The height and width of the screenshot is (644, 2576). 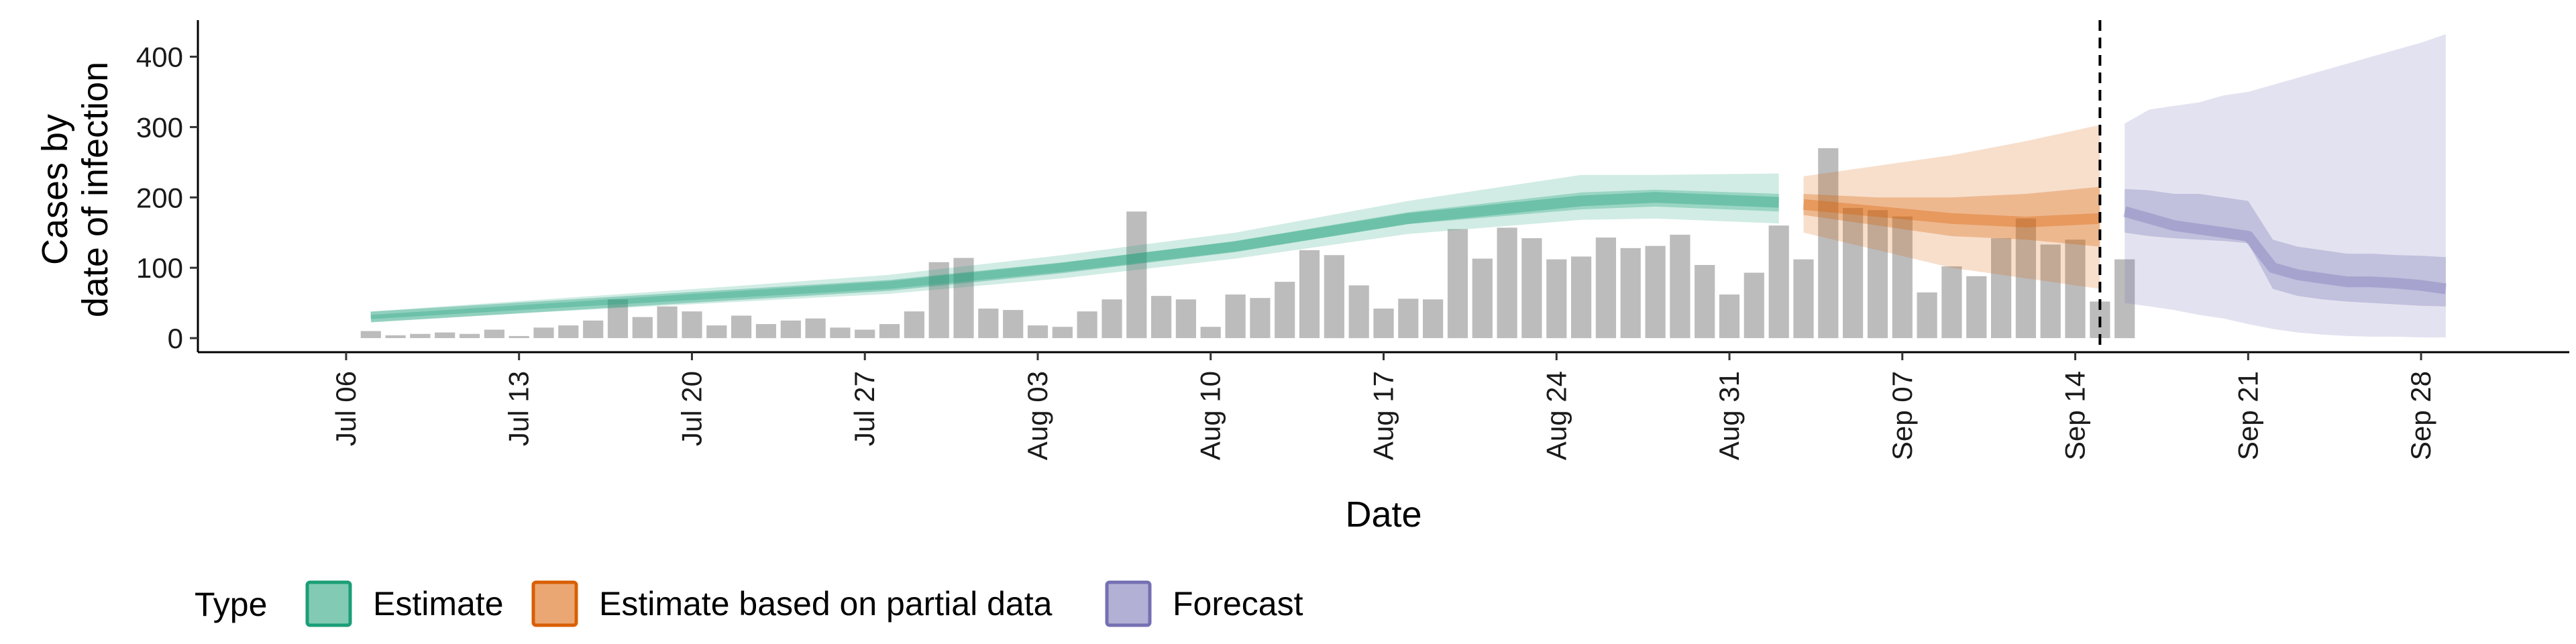 I want to click on y-axis-title-line: Cases by, so click(x=55, y=189).